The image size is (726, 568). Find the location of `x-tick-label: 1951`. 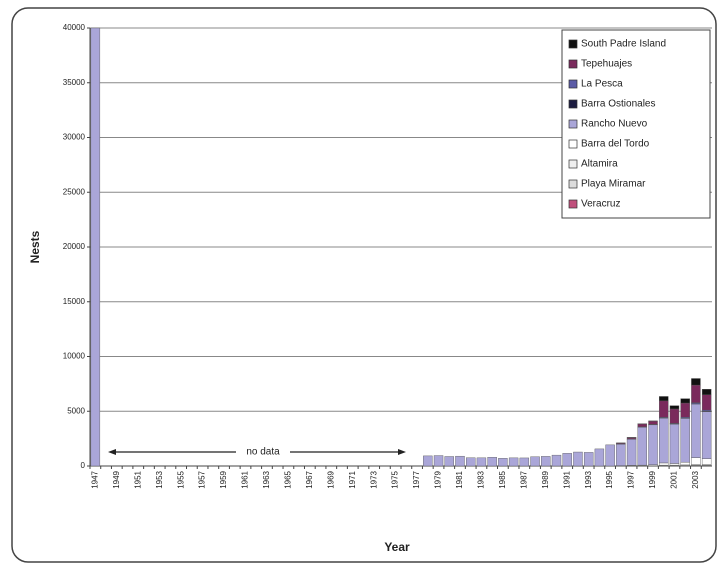

x-tick-label: 1951 is located at coordinates (137, 479).